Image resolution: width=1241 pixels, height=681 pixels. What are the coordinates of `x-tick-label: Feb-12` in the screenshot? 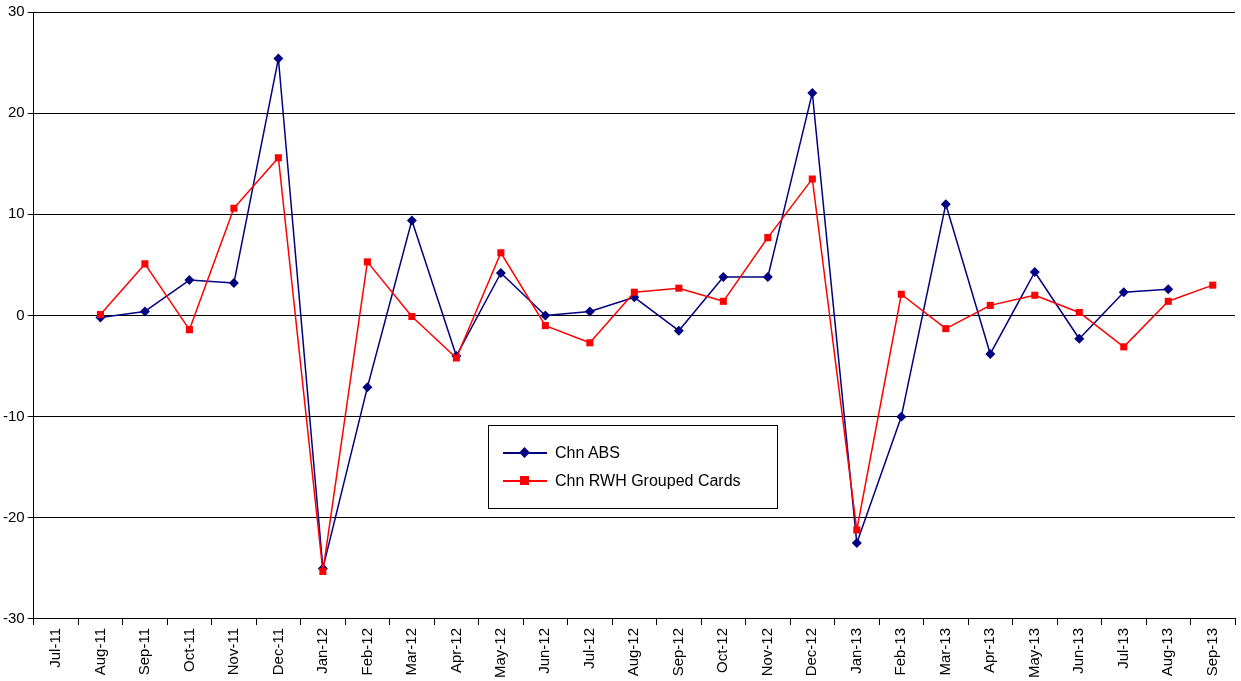 It's located at (366, 651).